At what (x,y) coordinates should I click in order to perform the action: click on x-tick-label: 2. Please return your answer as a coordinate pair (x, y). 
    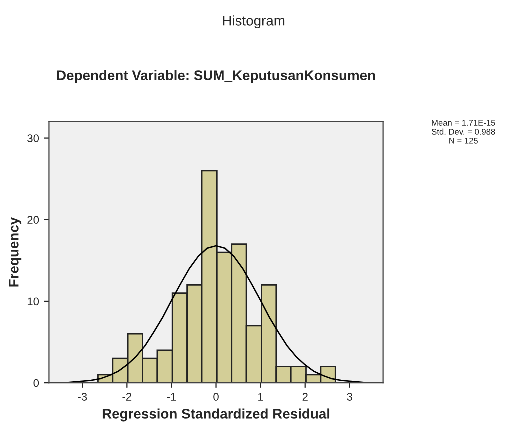
    Looking at the image, I should click on (305, 397).